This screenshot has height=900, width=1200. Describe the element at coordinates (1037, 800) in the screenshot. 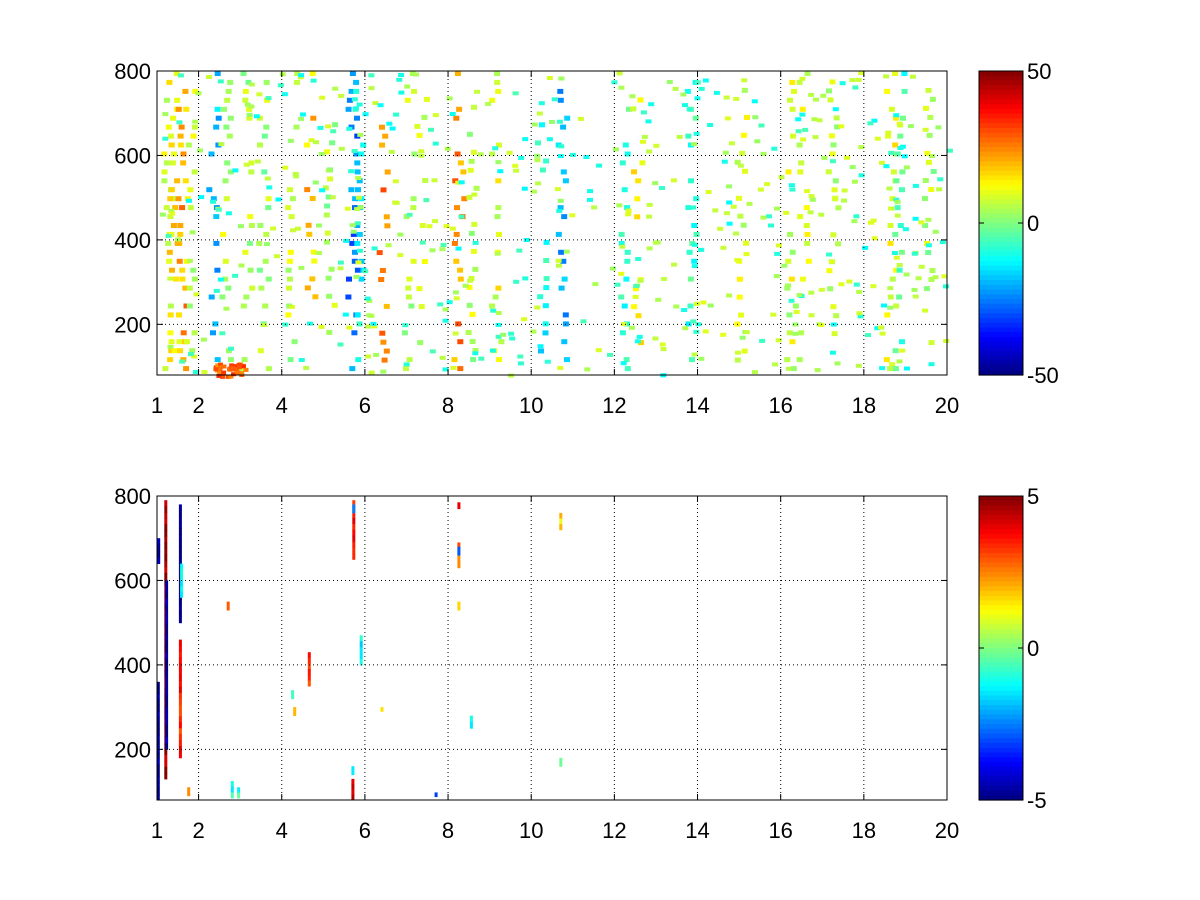

I see `colorbar-tick-label: -5` at that location.